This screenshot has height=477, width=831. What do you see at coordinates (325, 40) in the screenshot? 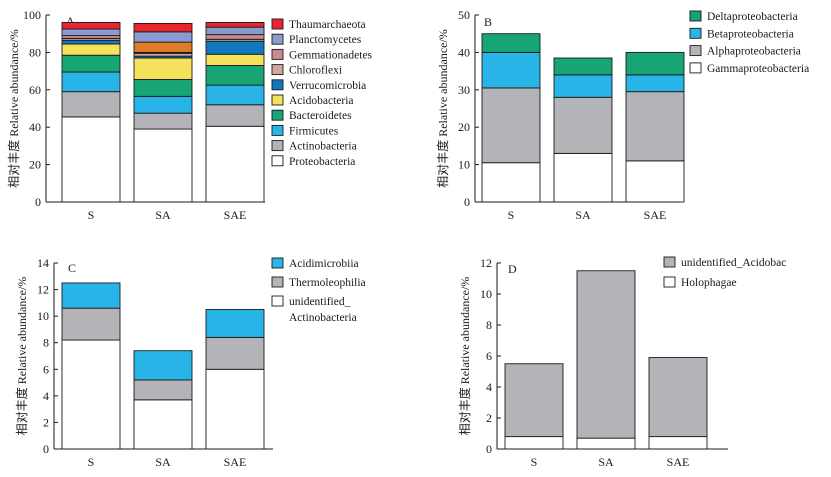
I see `legend-label: Planctomycetes` at bounding box center [325, 40].